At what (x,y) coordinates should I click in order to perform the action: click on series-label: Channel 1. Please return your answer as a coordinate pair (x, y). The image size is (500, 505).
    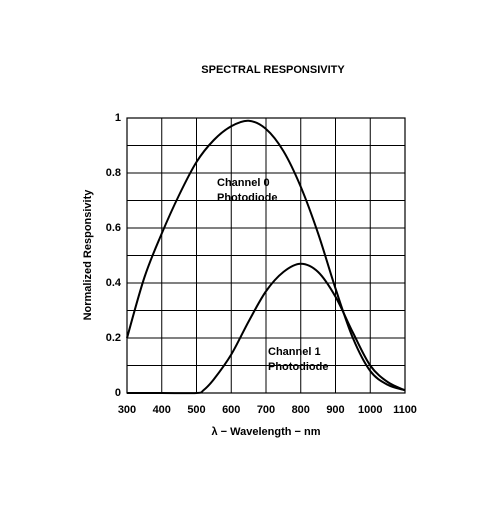
    Looking at the image, I should click on (294, 352).